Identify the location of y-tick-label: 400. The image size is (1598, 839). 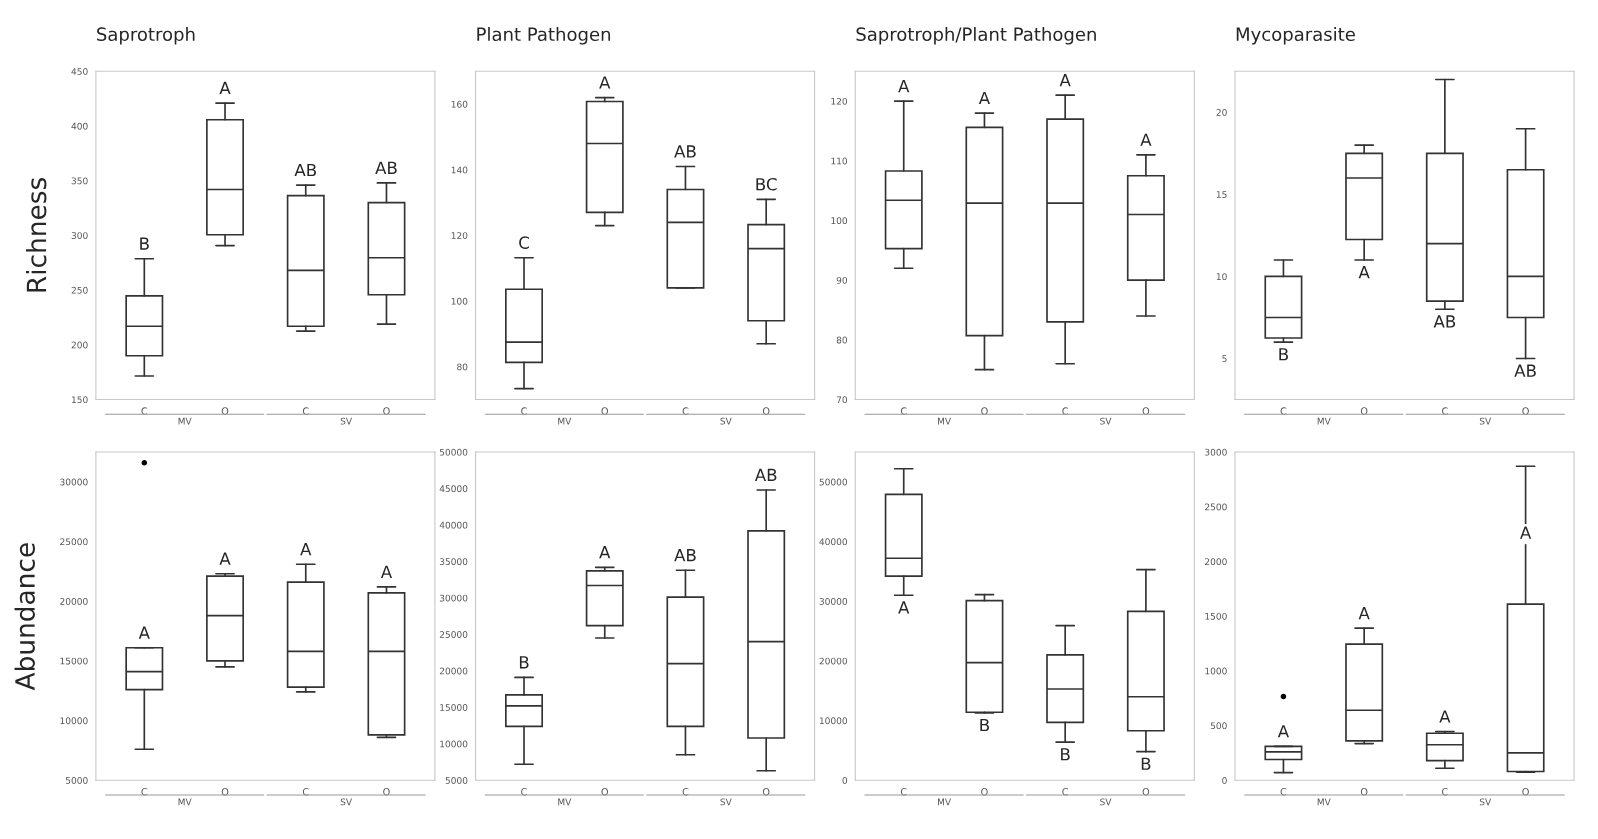
(79, 126).